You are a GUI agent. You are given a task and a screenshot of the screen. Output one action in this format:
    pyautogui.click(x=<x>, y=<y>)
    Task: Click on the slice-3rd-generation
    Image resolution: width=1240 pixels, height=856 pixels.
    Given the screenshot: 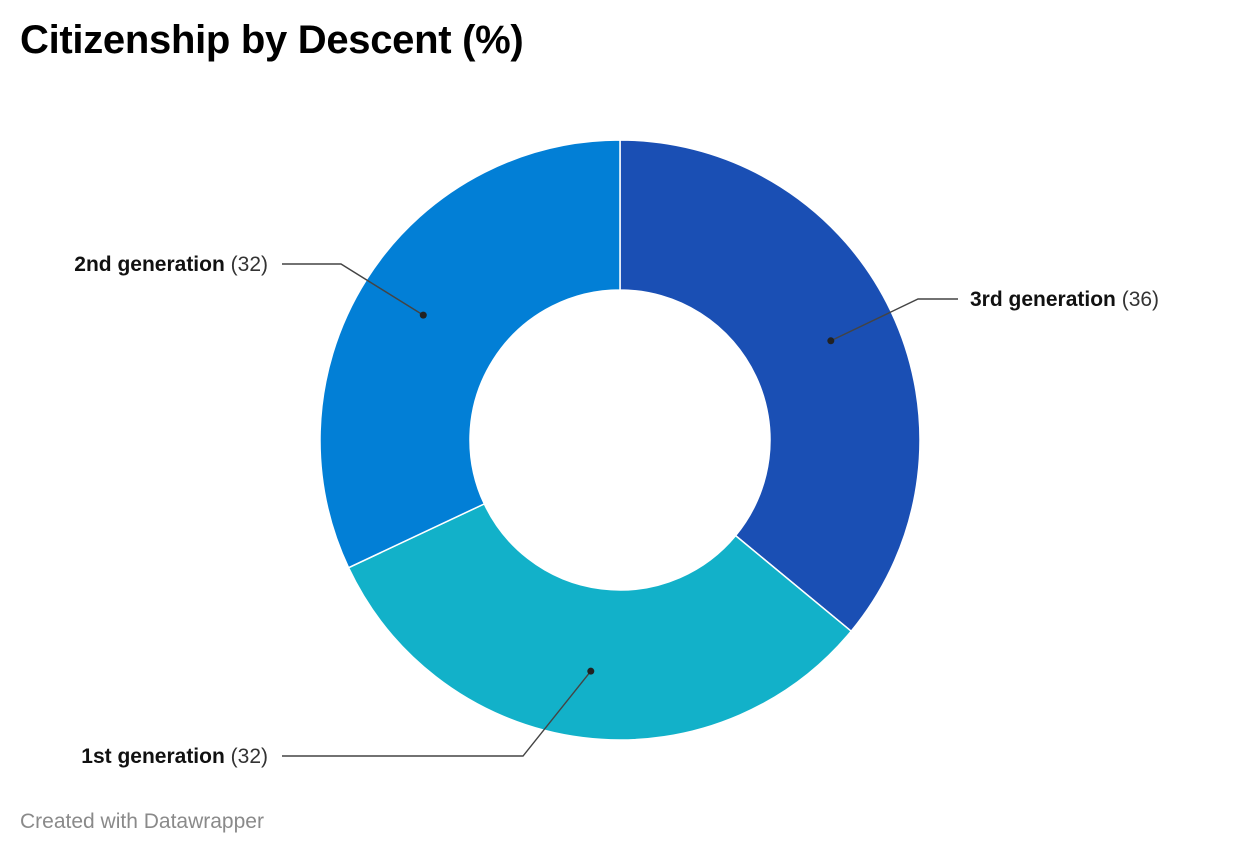 What is the action you would take?
    pyautogui.click(x=770, y=386)
    